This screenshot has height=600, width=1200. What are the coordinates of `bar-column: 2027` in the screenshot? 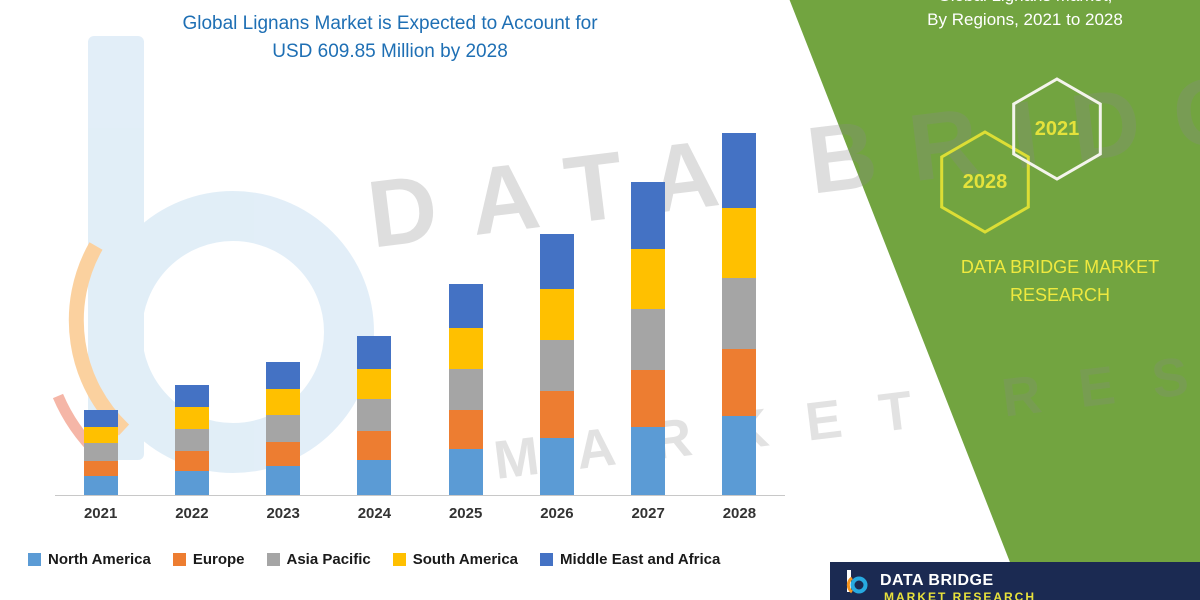 It's located at (648, 326).